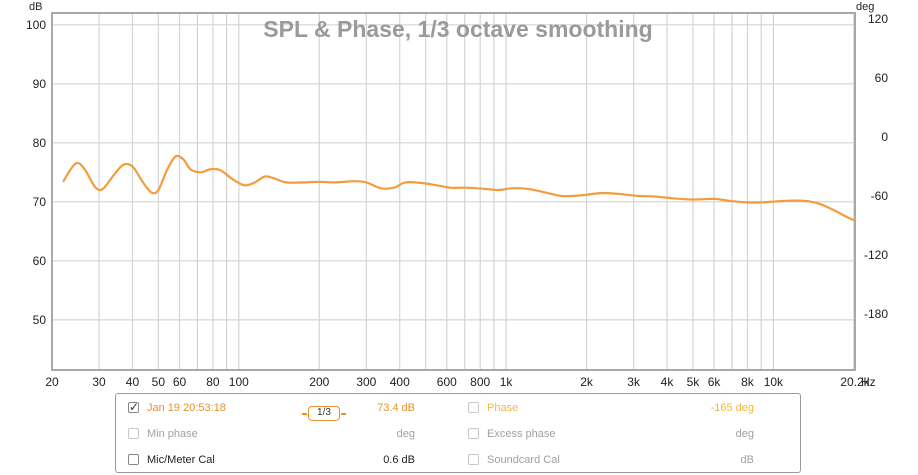 This screenshot has width=918, height=475. Describe the element at coordinates (457, 29) in the screenshot. I see `chart-title: SPL & Phase, 1/3 octave smoothing` at that location.